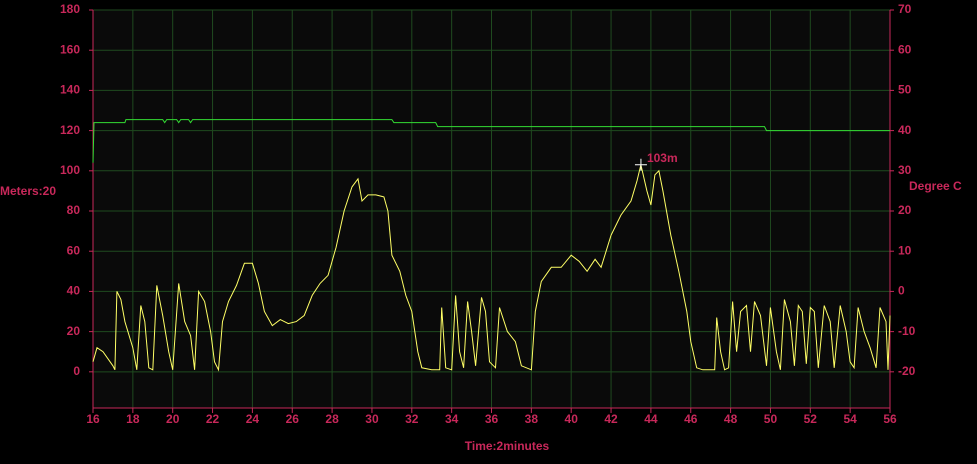  I want to click on y2-tick-label: -20, so click(907, 371).